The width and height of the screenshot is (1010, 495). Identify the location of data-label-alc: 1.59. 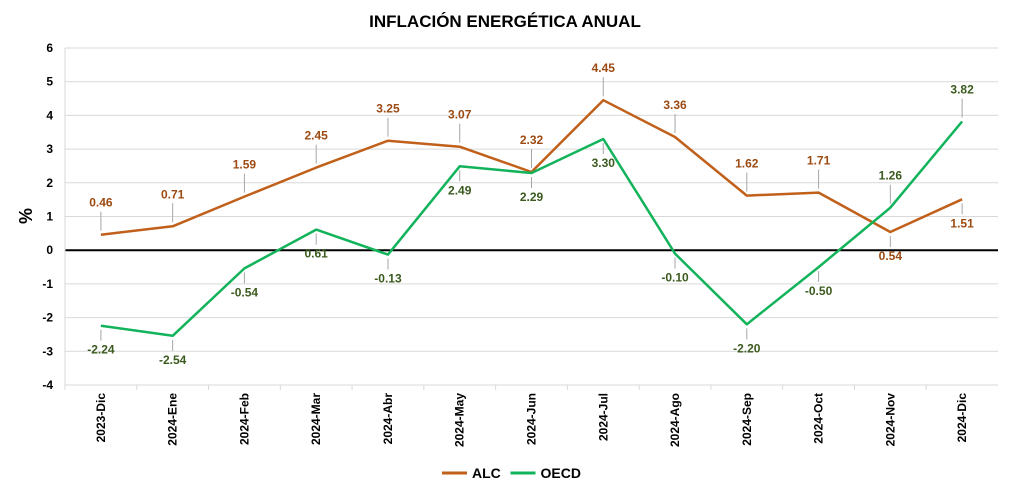
(245, 165).